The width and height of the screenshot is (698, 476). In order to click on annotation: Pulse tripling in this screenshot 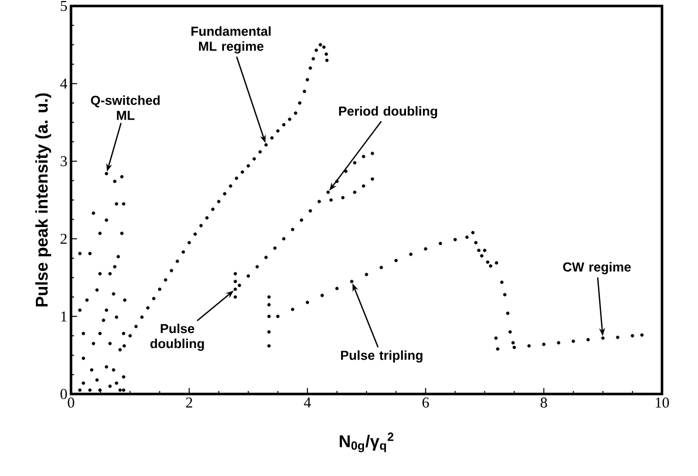, I will do `click(381, 356)`.